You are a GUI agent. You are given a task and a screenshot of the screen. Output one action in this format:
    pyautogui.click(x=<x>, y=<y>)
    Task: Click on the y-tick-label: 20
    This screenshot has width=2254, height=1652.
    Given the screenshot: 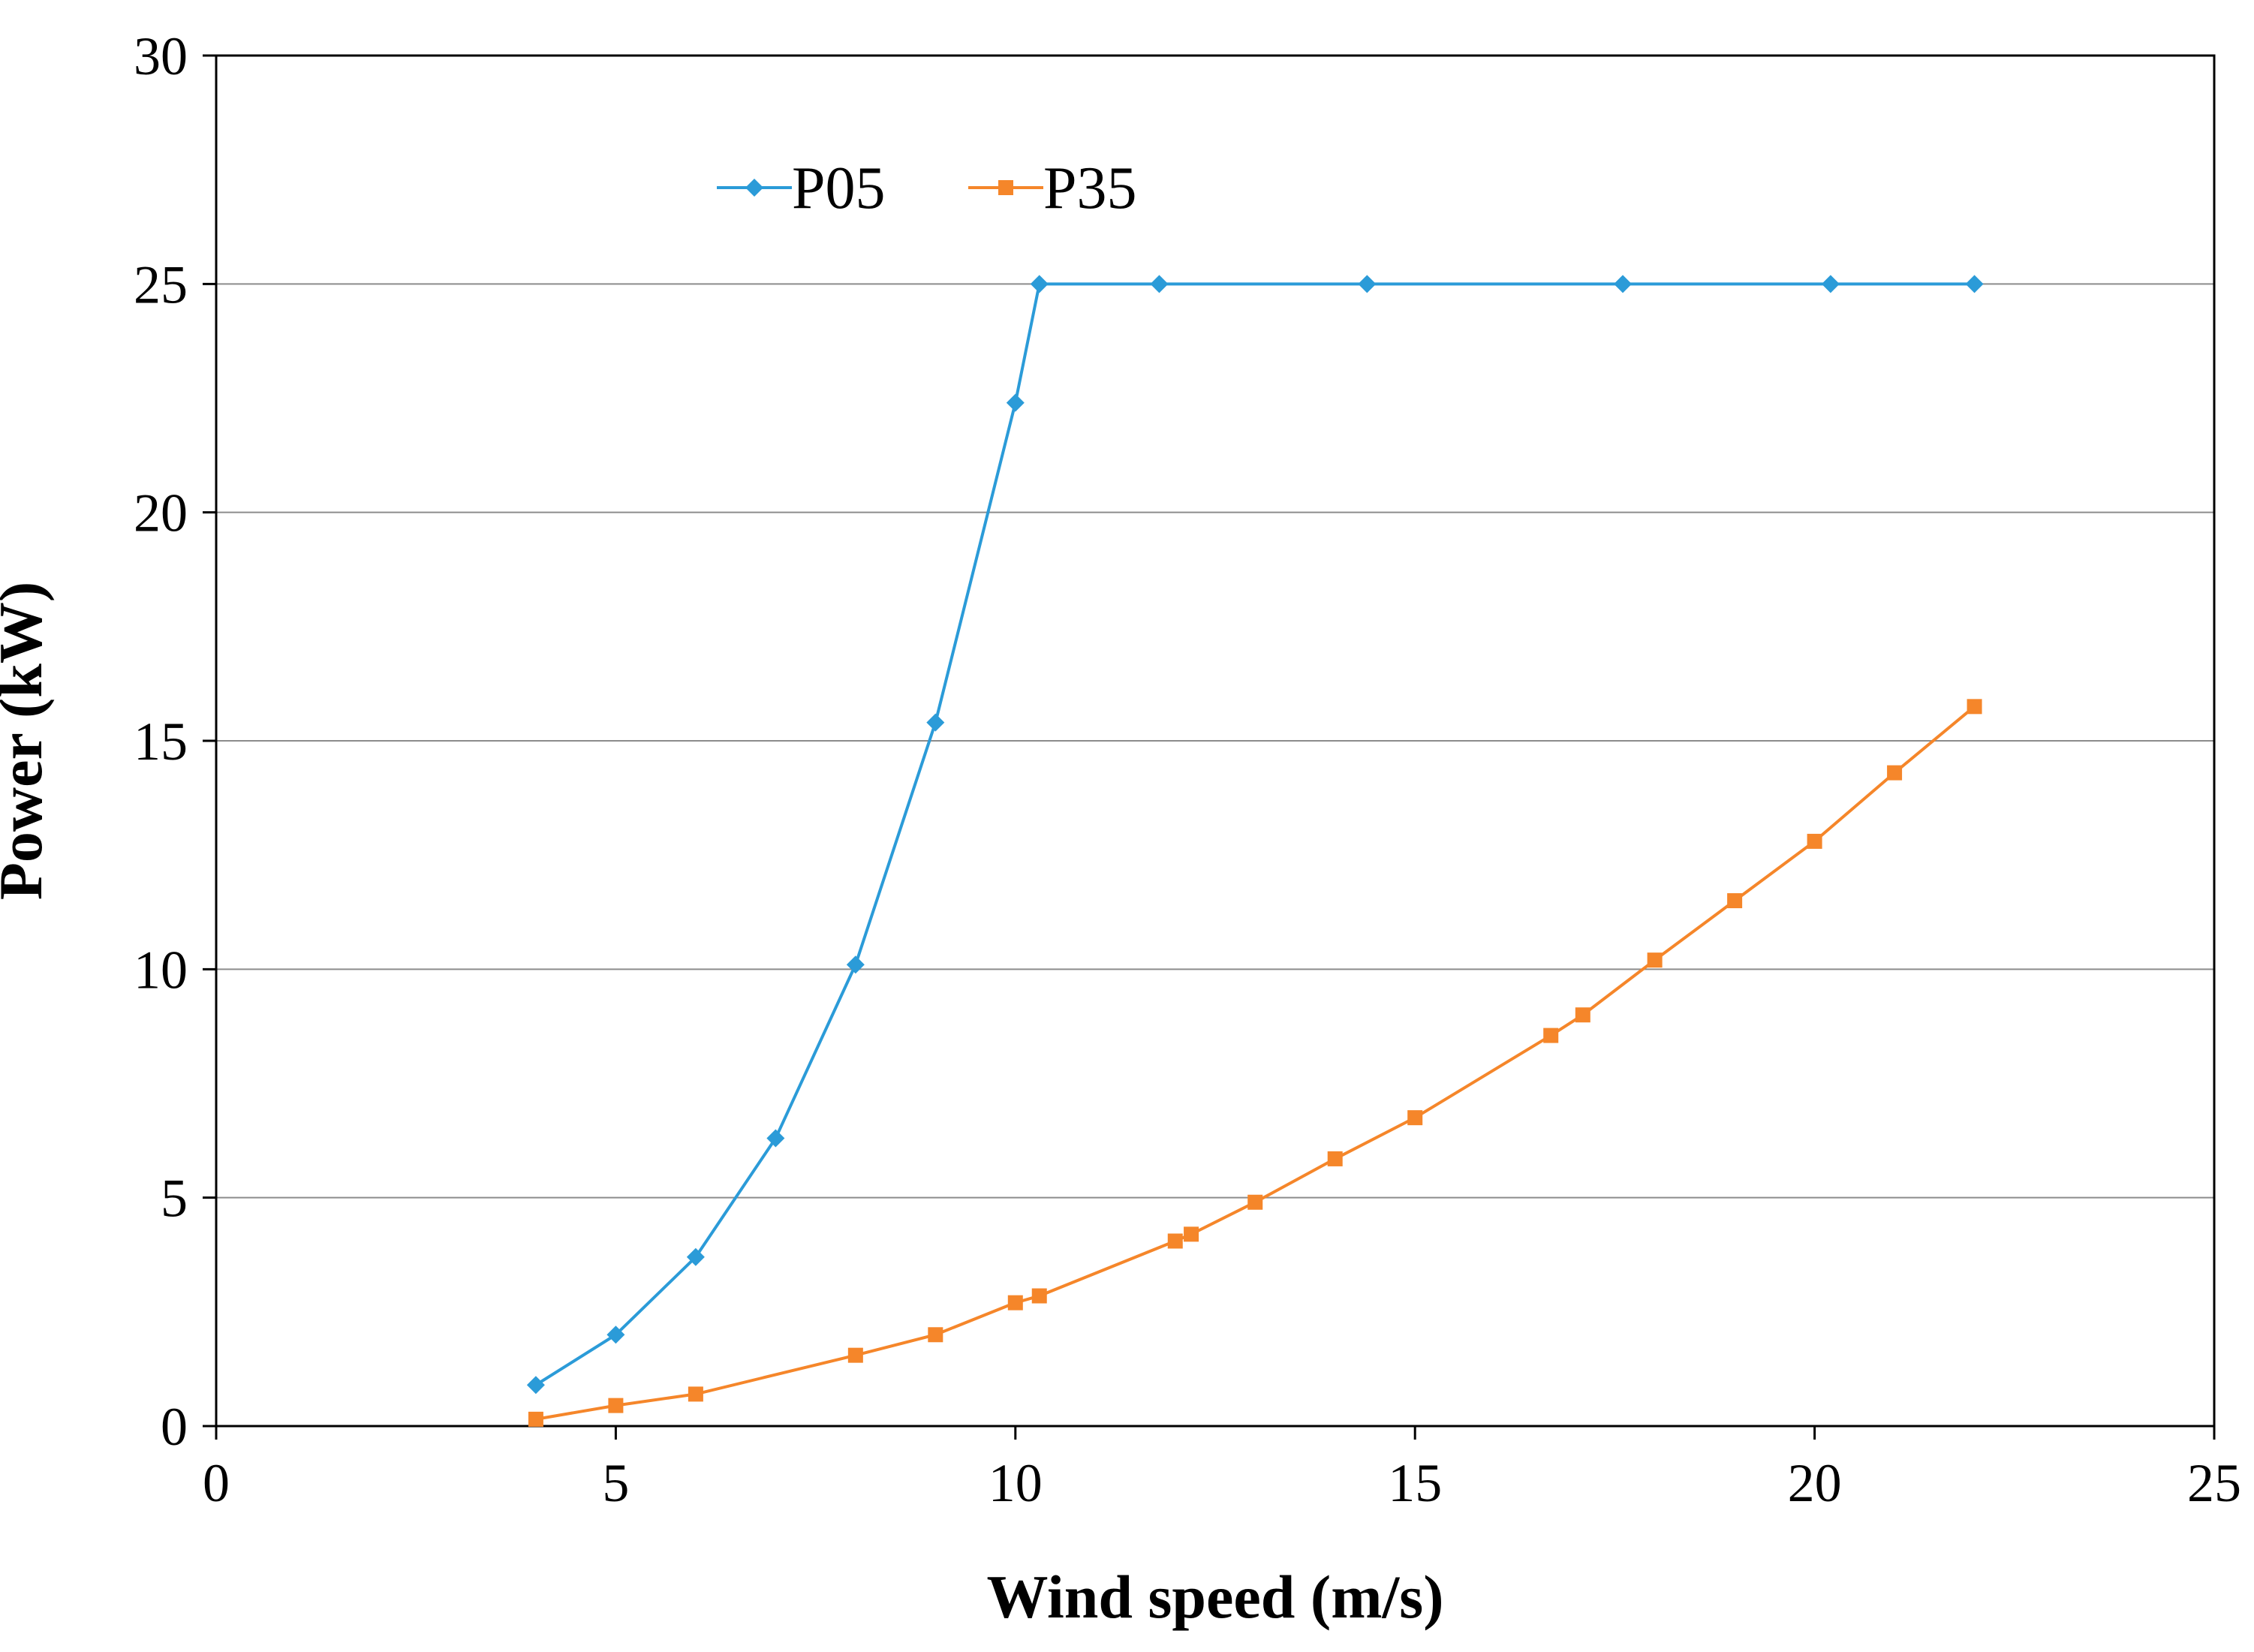 What is the action you would take?
    pyautogui.click(x=161, y=513)
    